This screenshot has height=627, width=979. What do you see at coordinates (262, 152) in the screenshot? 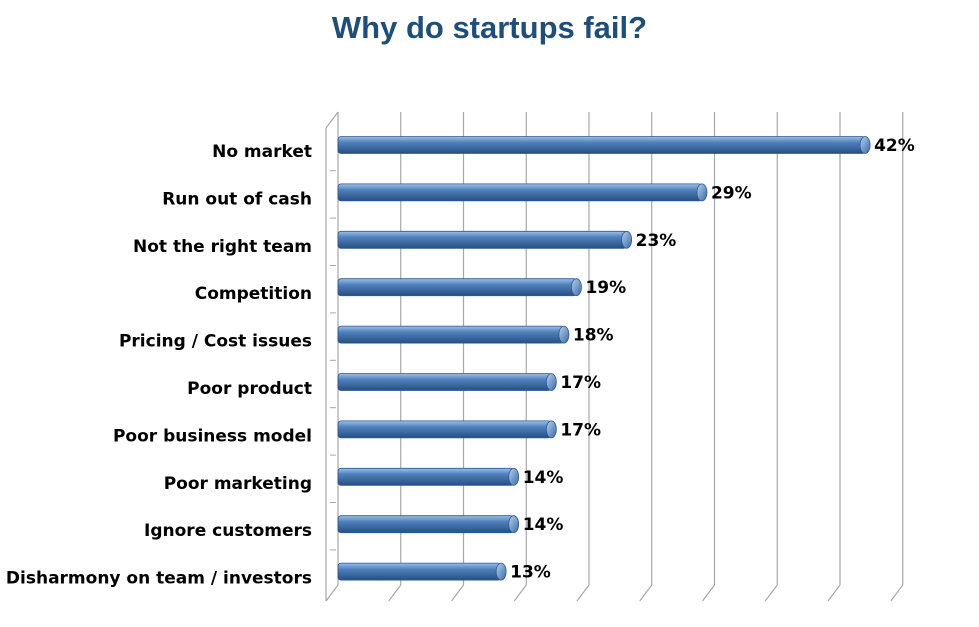
I see `category-label: No market` at bounding box center [262, 152].